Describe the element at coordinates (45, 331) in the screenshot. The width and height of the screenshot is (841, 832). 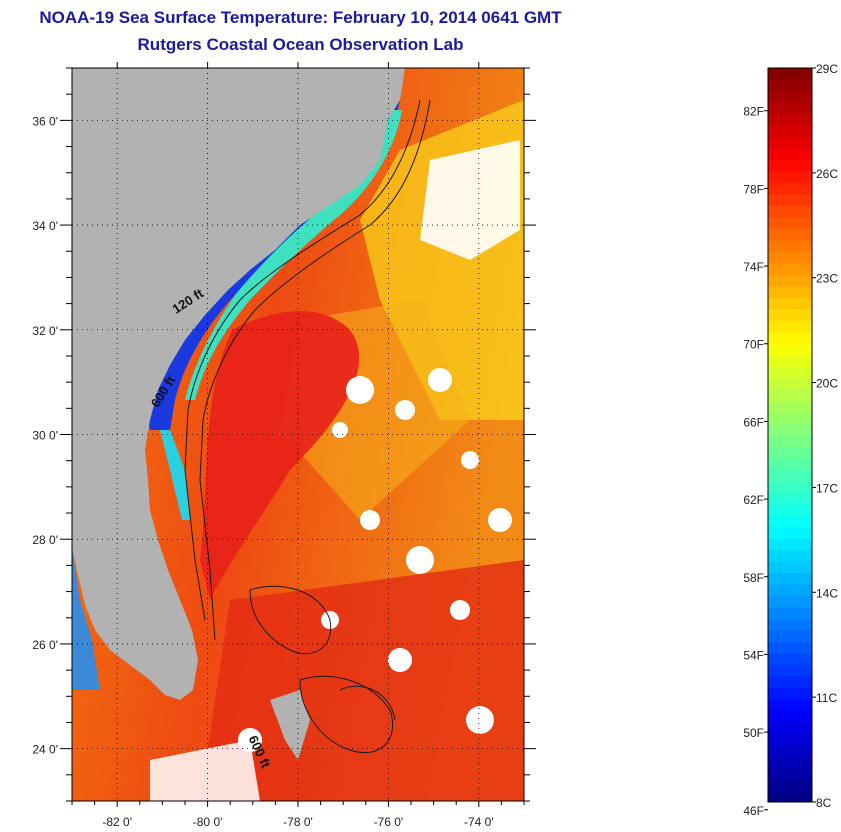
I see `latitude-tick-label: 32 0'` at that location.